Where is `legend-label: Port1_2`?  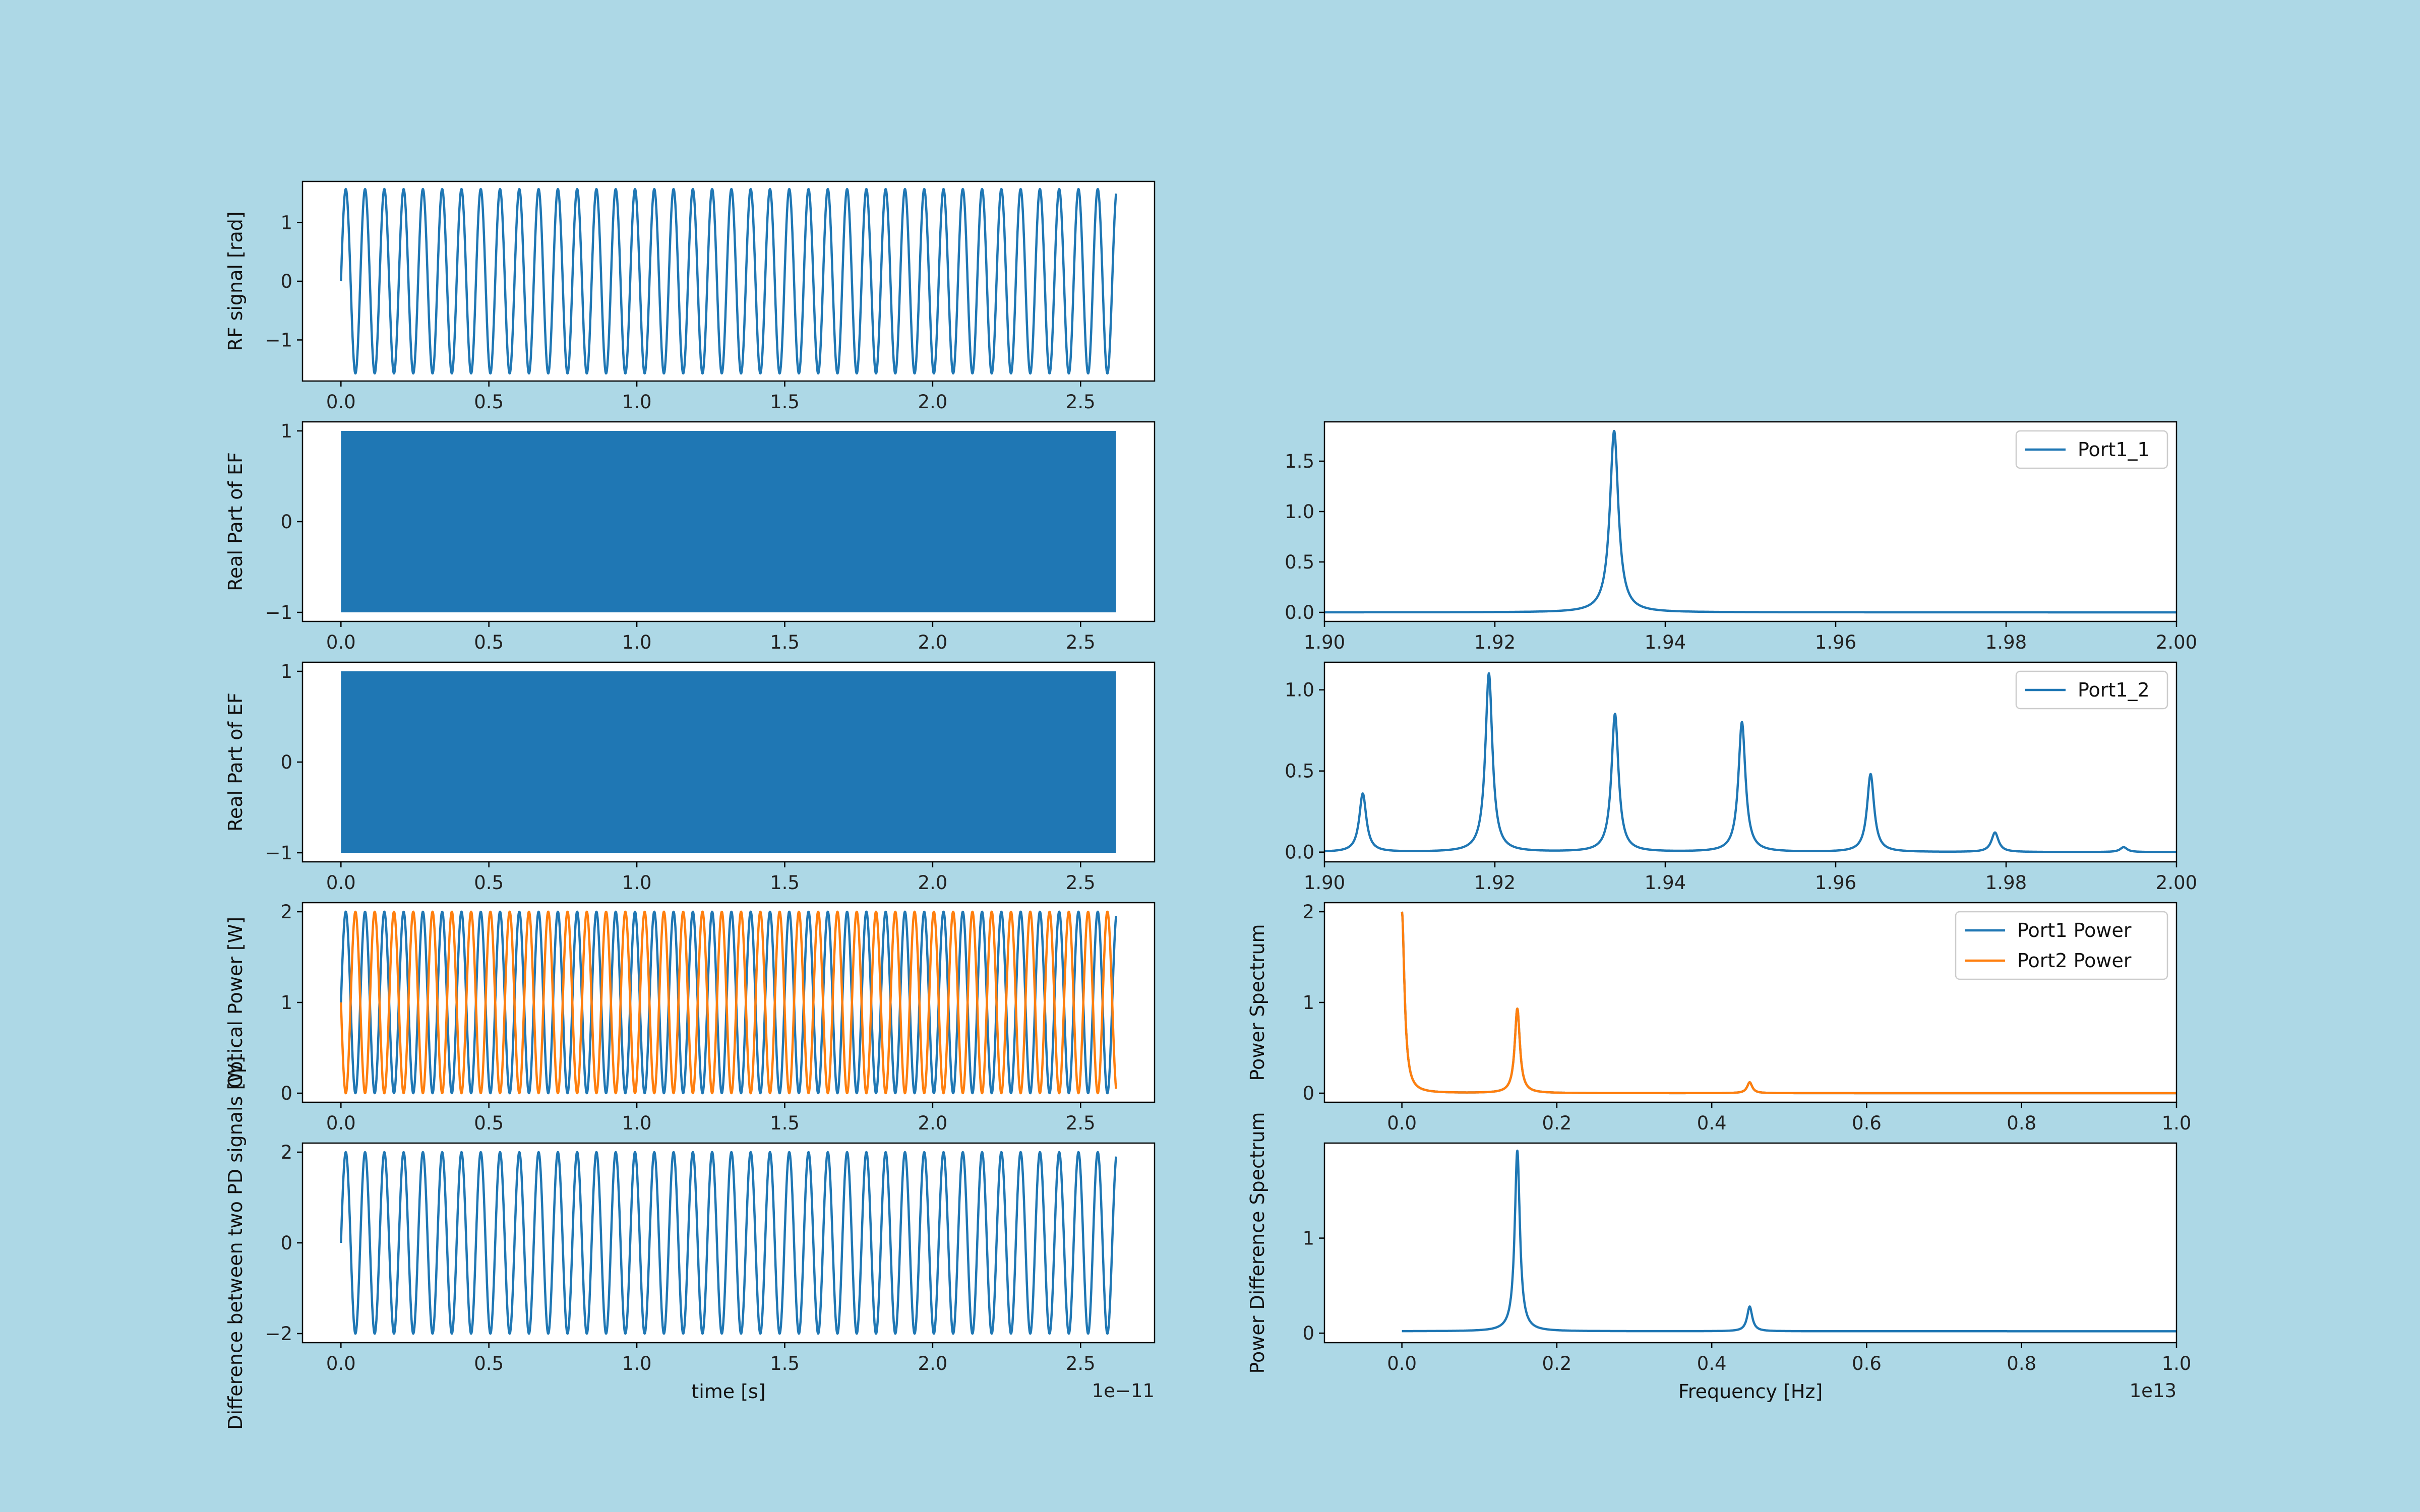
legend-label: Port1_2 is located at coordinates (2114, 690).